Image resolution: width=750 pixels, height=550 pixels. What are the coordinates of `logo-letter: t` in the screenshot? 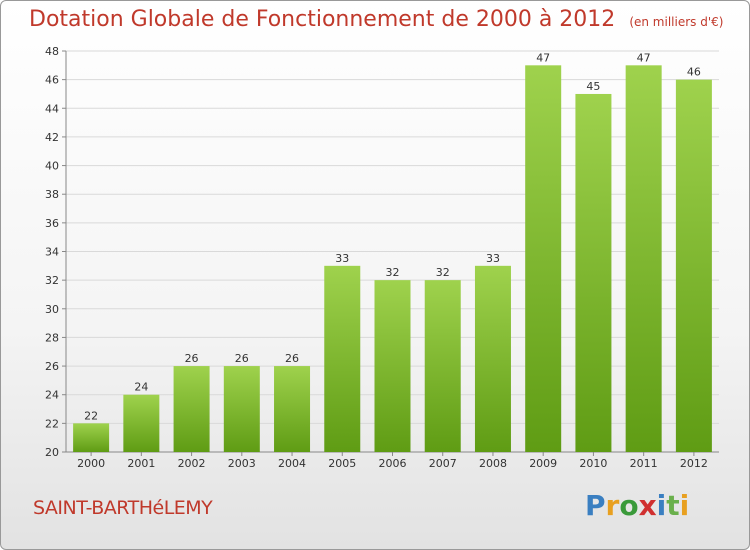 It's located at (673, 505).